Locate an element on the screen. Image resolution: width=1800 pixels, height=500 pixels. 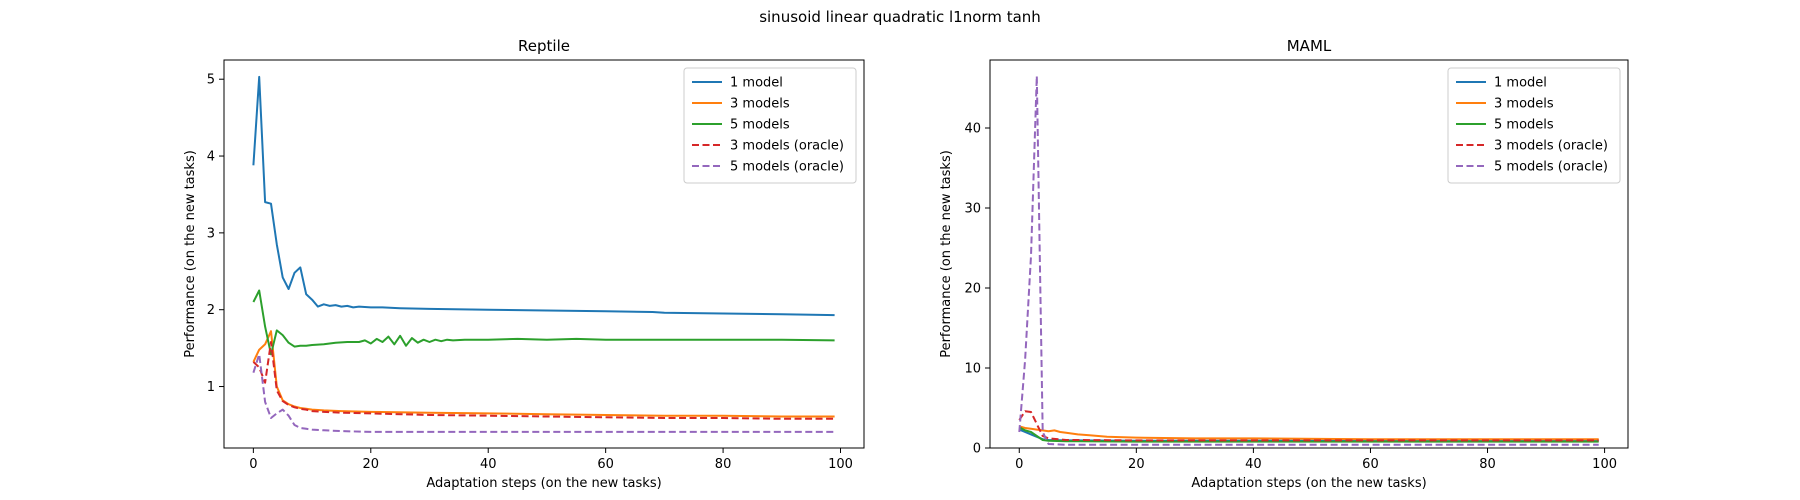
figure-suptitle: sinusoid linear quadratic l1norm tanh is located at coordinates (900, 17).